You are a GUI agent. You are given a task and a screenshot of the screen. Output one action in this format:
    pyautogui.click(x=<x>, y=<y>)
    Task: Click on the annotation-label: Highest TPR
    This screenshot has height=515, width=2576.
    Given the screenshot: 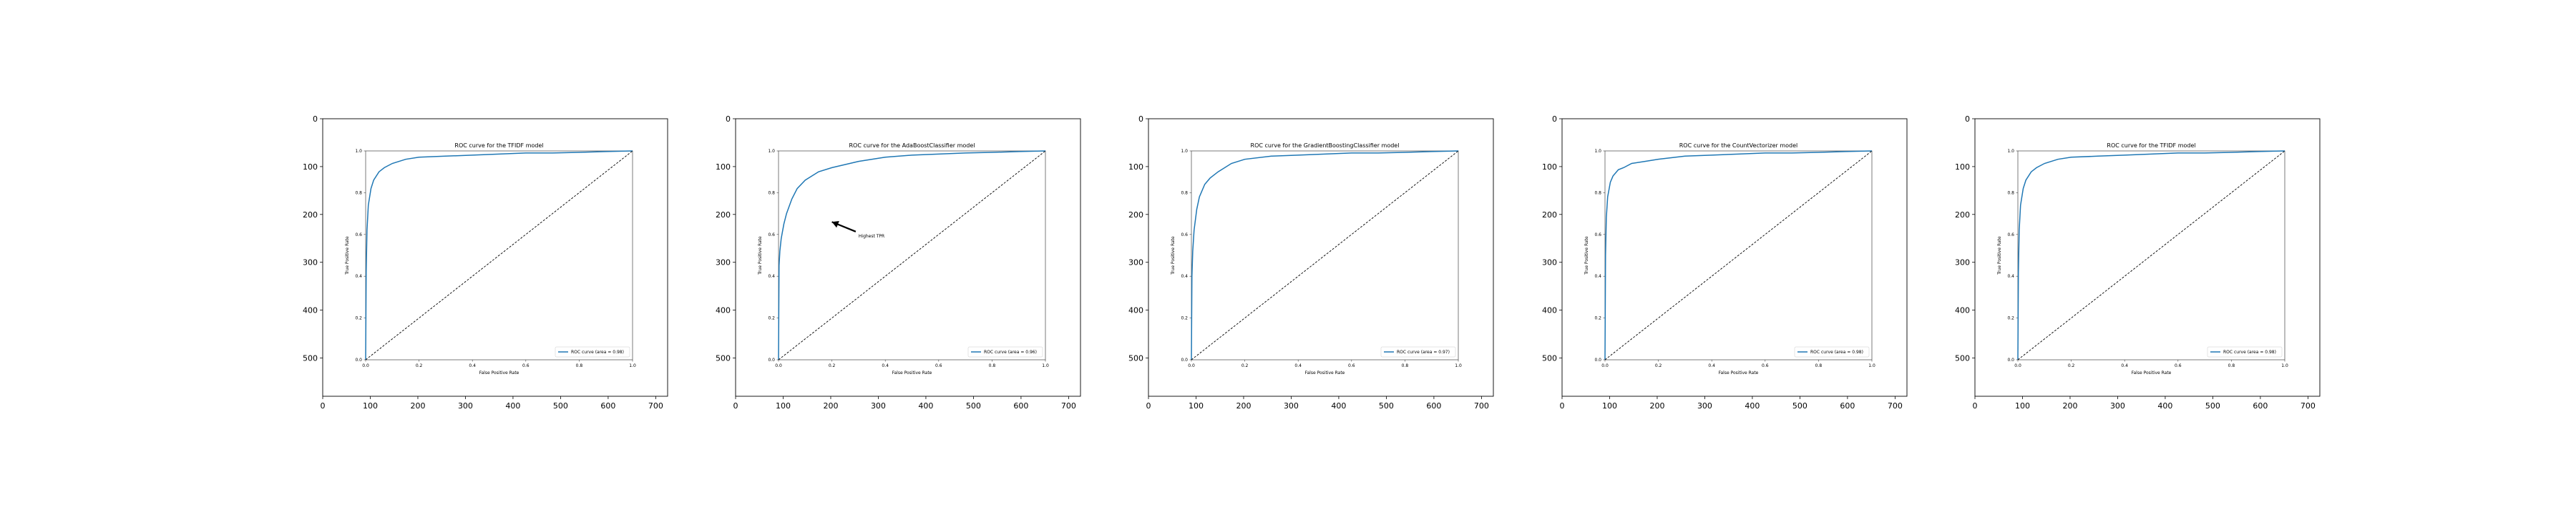 What is the action you would take?
    pyautogui.click(x=871, y=236)
    